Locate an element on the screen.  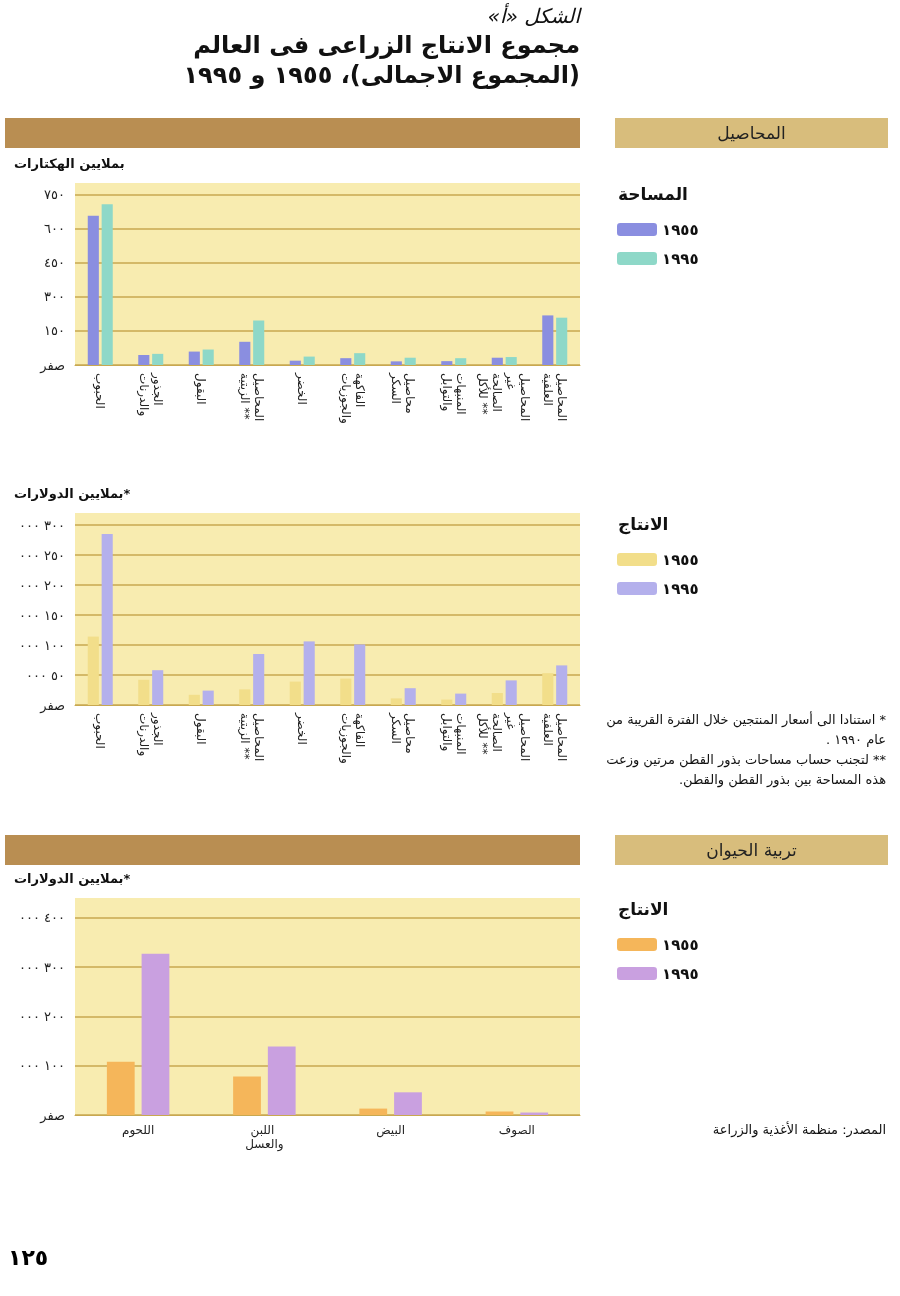
y-tick-label: ١٥٠ is located at coordinates (54, 331).